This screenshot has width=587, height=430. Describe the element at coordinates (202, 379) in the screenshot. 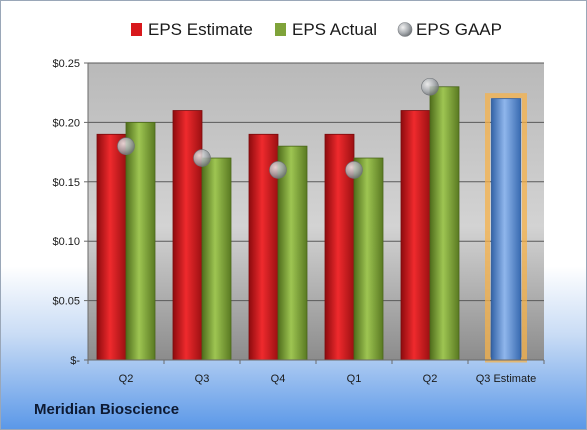

I see `x-tick-label: Q3` at that location.